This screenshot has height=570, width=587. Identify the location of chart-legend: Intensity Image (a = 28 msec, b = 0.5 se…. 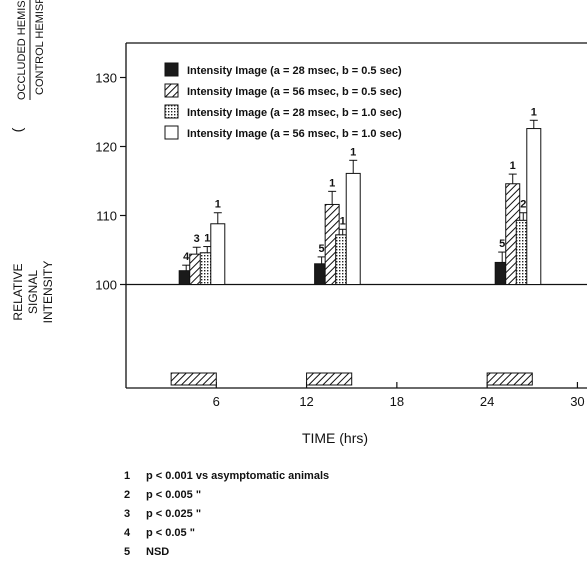
(283, 101).